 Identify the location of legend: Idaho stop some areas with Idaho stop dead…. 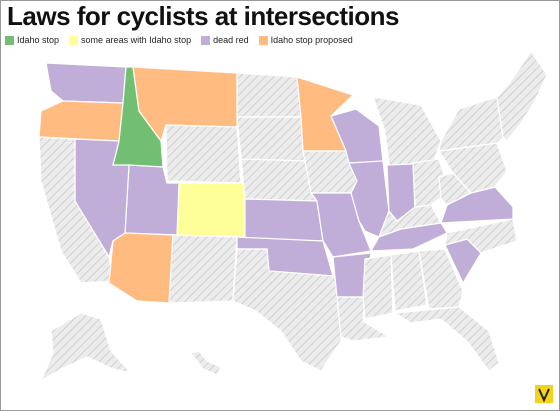
(179, 40).